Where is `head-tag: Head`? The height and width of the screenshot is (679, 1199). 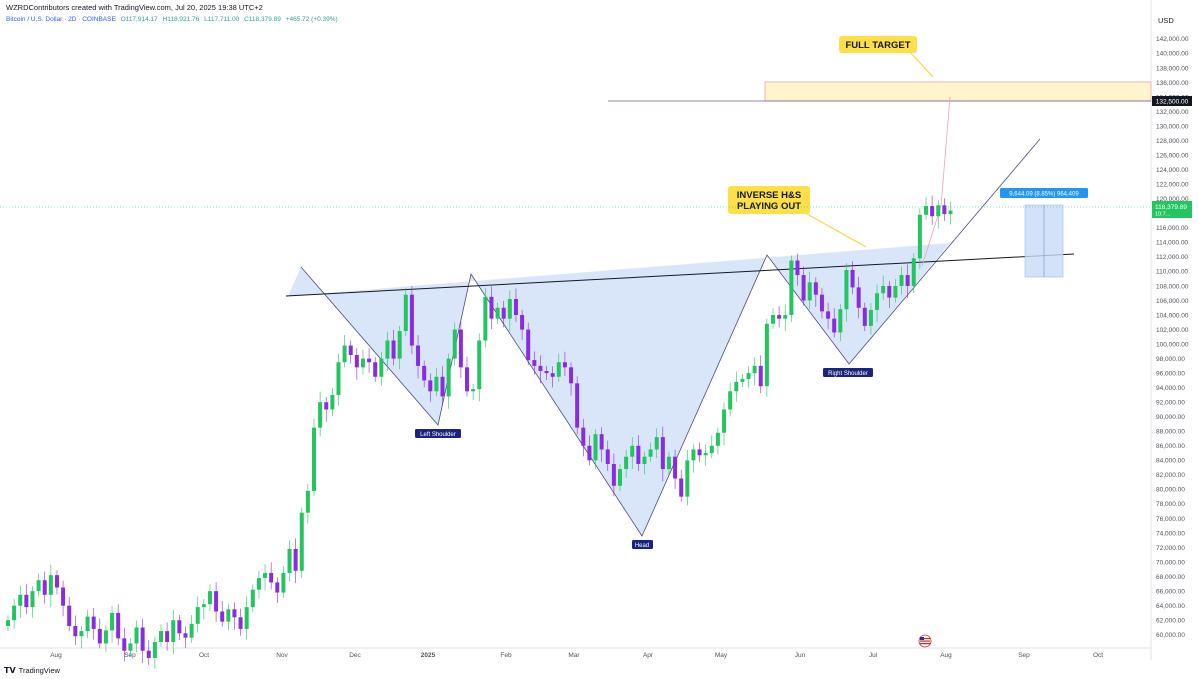
head-tag: Head is located at coordinates (642, 544).